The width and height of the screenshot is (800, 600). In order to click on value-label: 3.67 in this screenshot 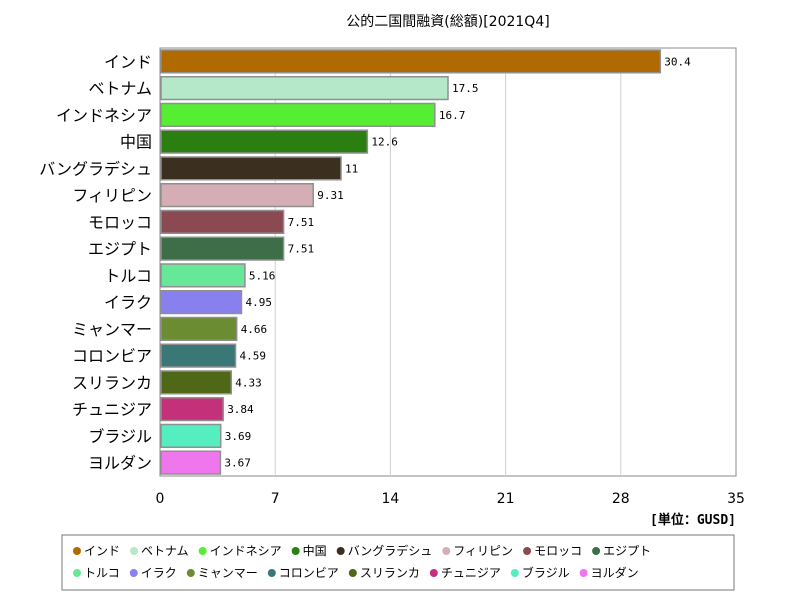, I will do `click(237, 463)`.